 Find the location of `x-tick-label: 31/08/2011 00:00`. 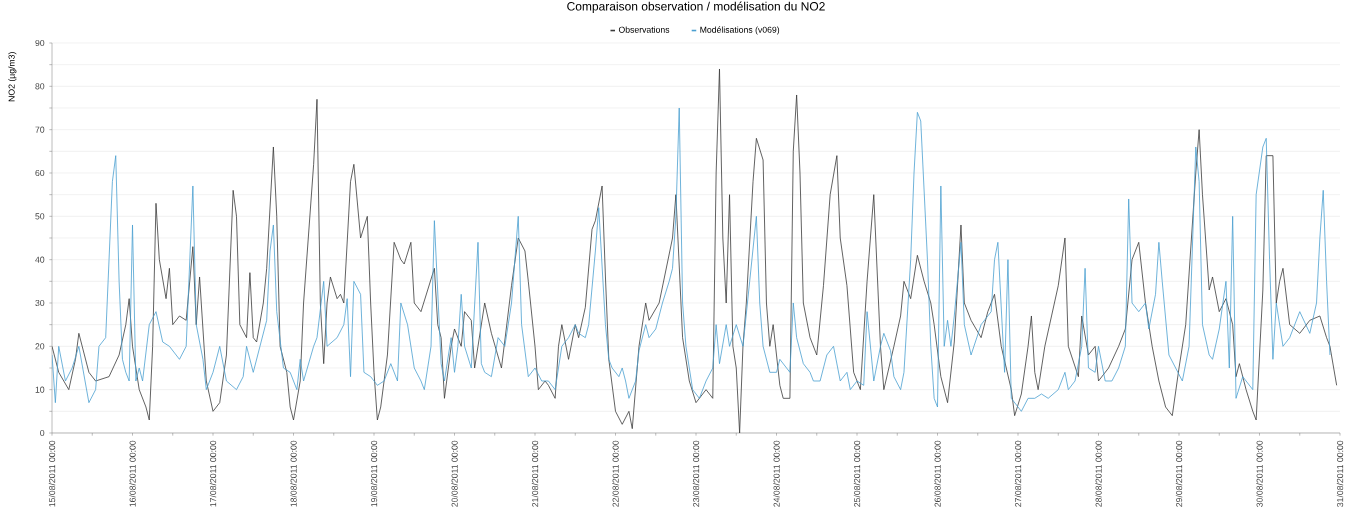

x-tick-label: 31/08/2011 00:00 is located at coordinates (1340, 473).